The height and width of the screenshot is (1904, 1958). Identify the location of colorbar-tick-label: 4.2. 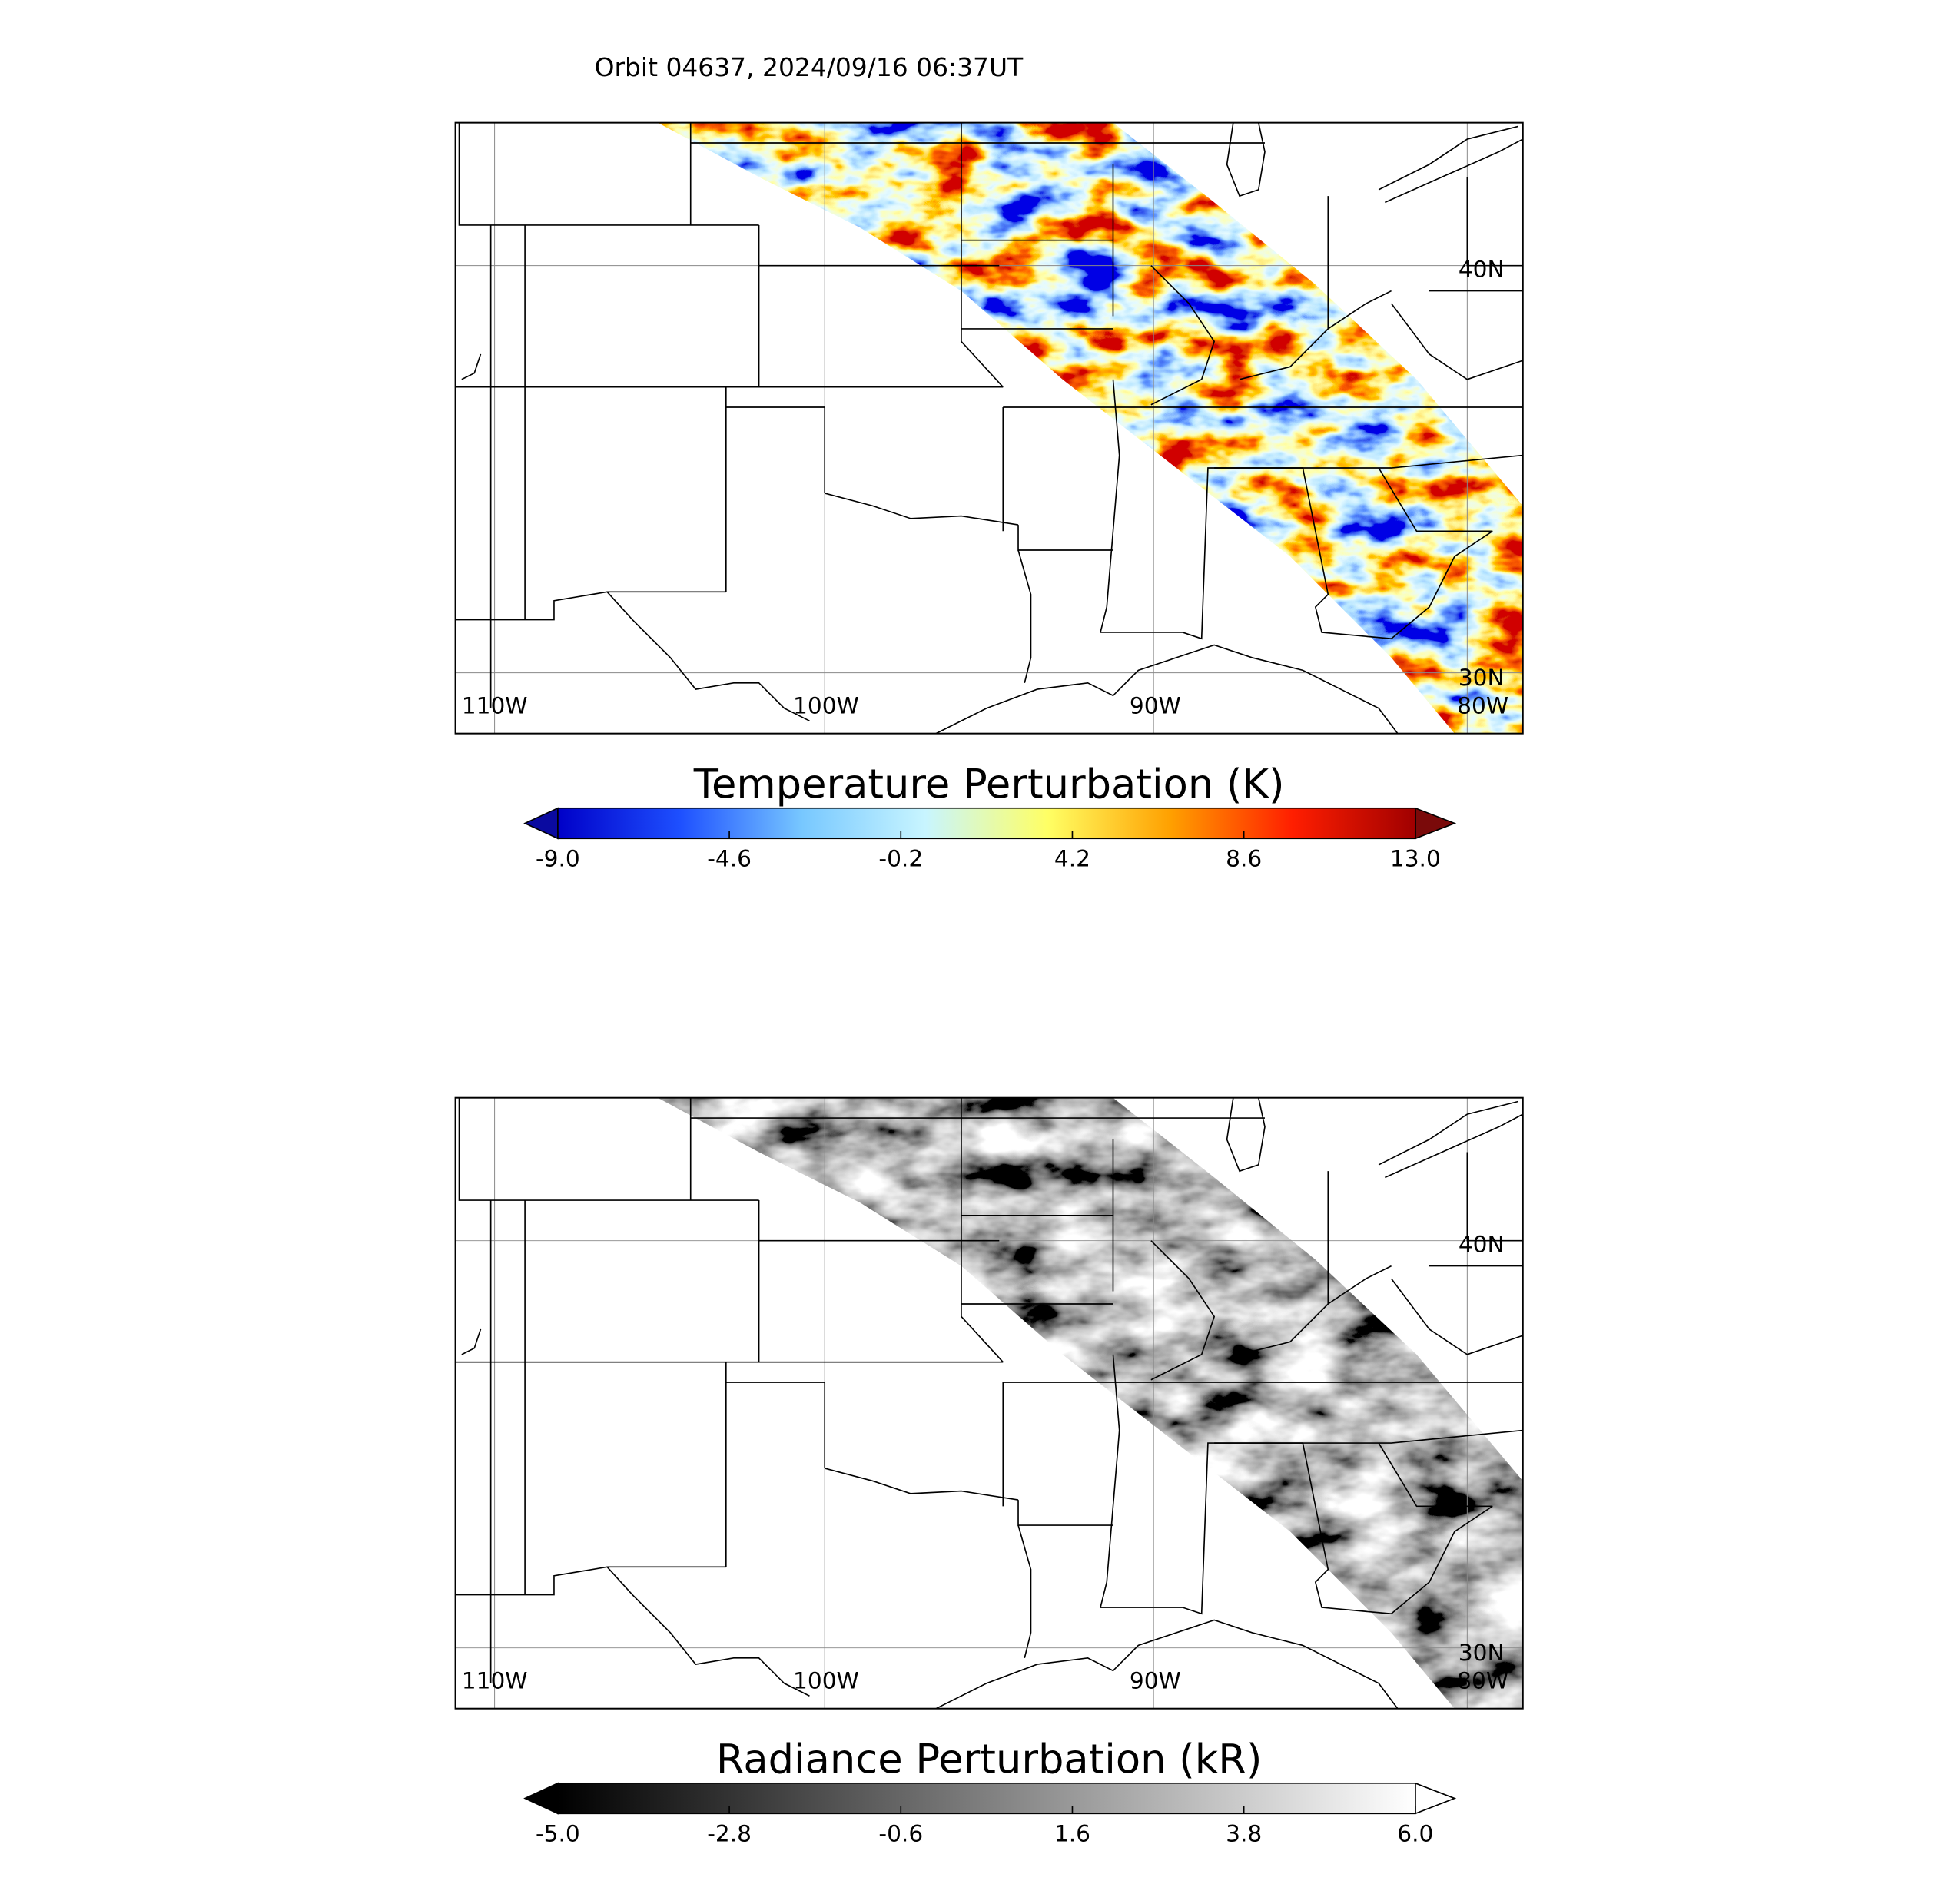
(1072, 858).